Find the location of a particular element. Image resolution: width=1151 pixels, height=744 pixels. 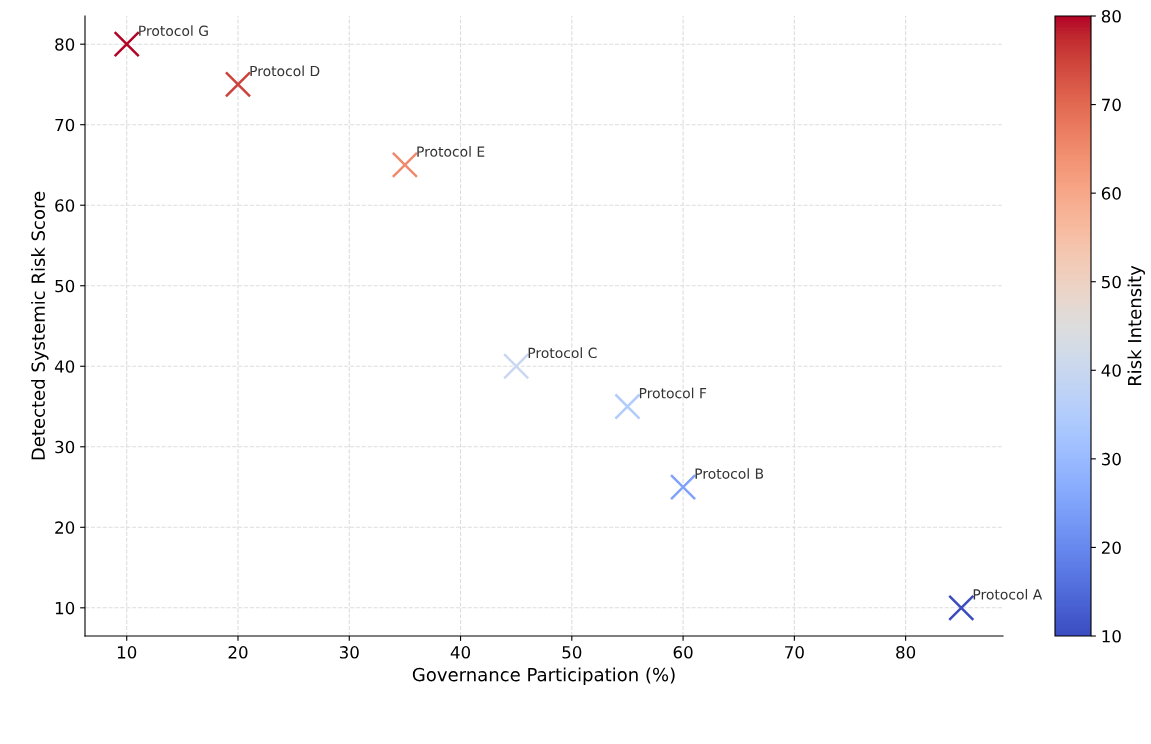

annotation: Protocol A is located at coordinates (1008, 594).